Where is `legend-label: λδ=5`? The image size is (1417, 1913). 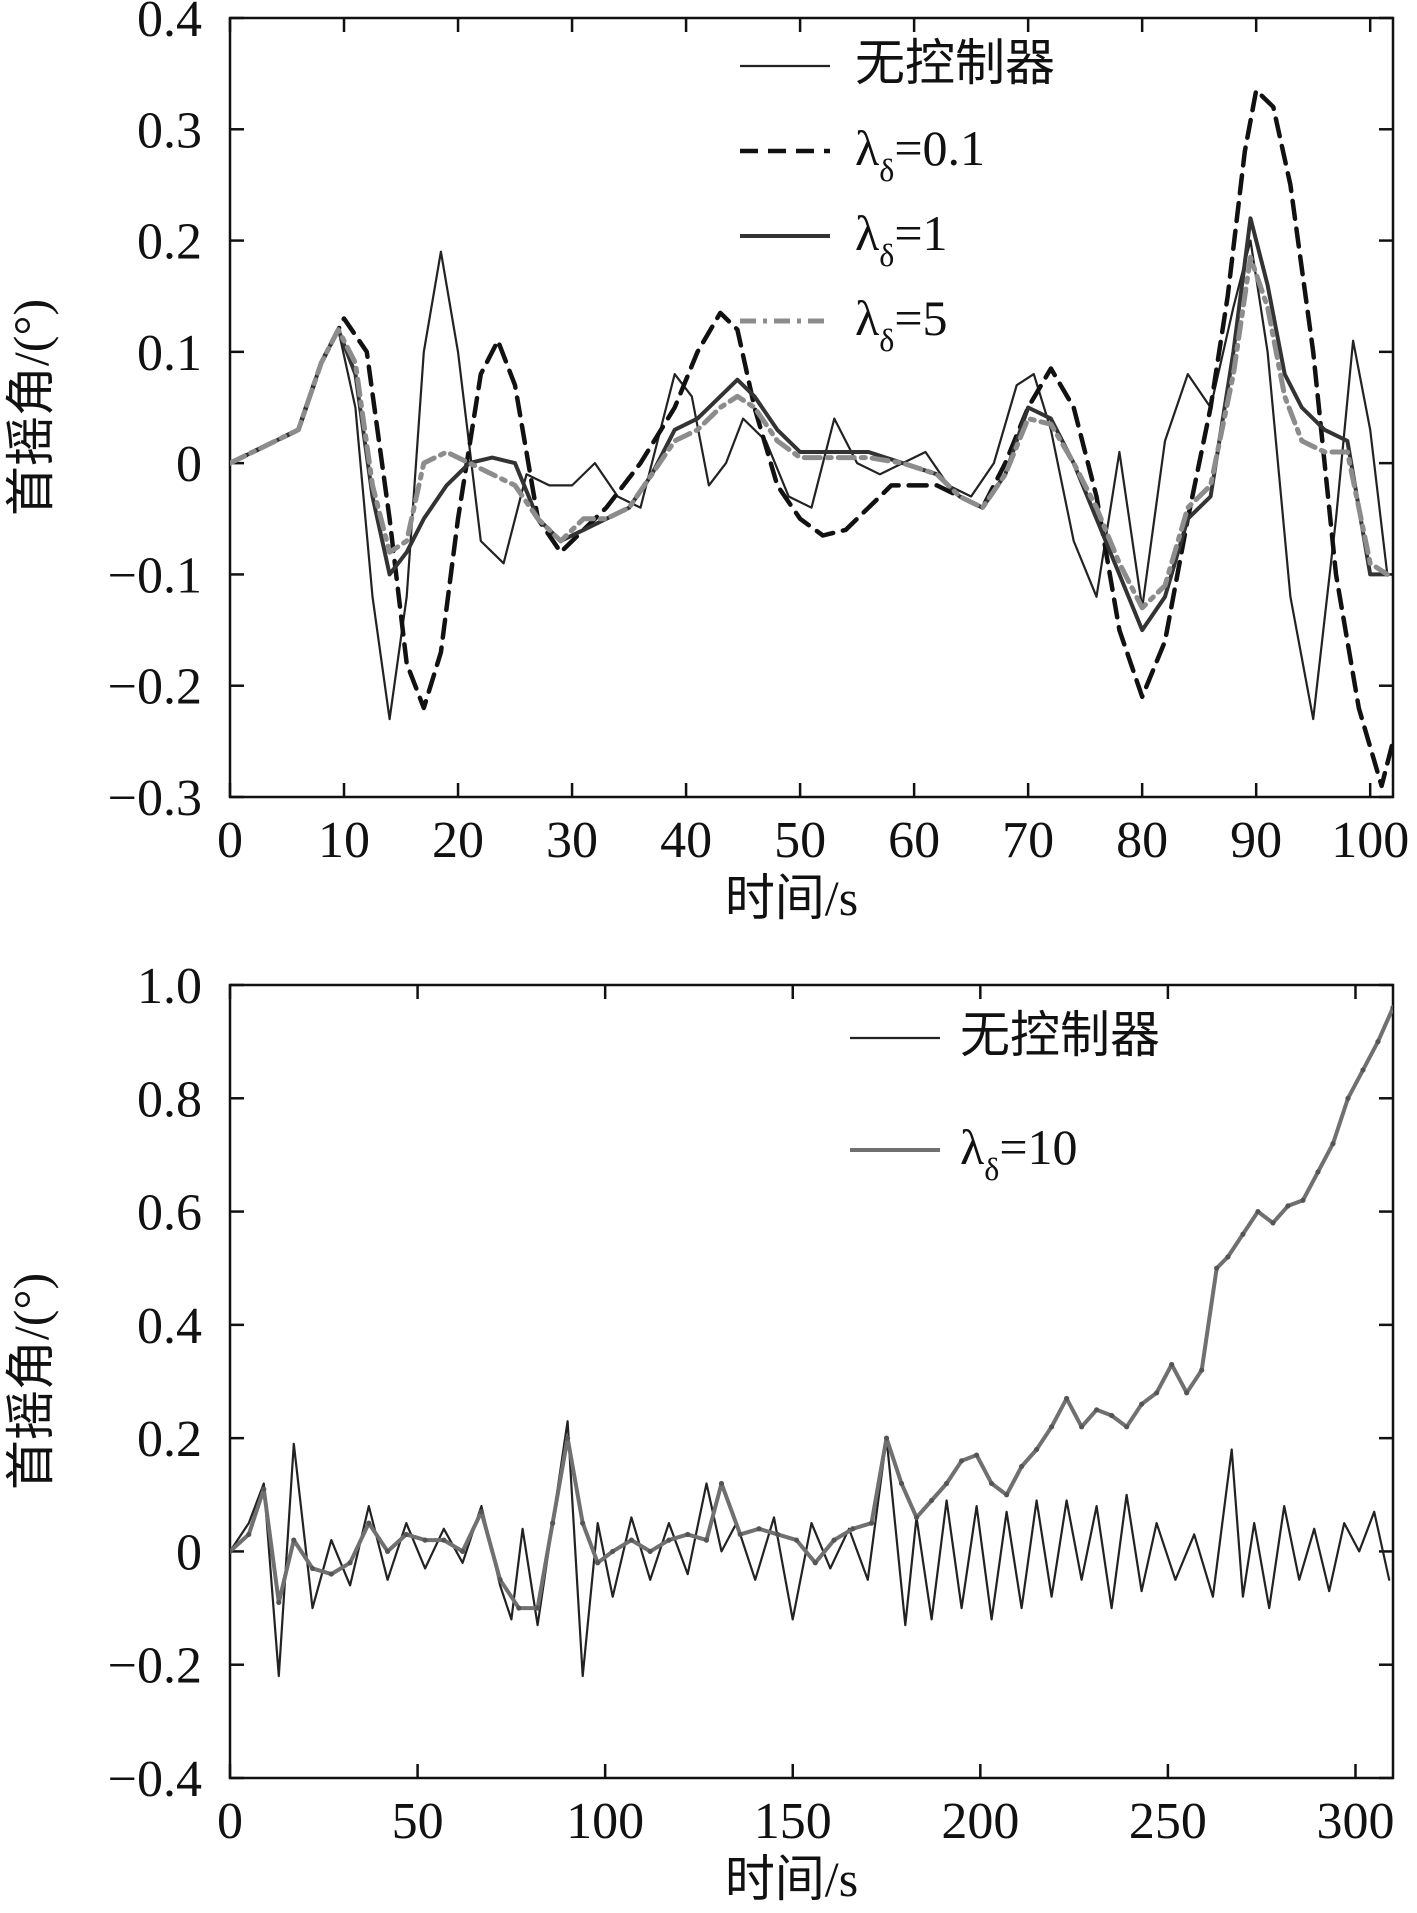 legend-label: λδ=5 is located at coordinates (901, 324).